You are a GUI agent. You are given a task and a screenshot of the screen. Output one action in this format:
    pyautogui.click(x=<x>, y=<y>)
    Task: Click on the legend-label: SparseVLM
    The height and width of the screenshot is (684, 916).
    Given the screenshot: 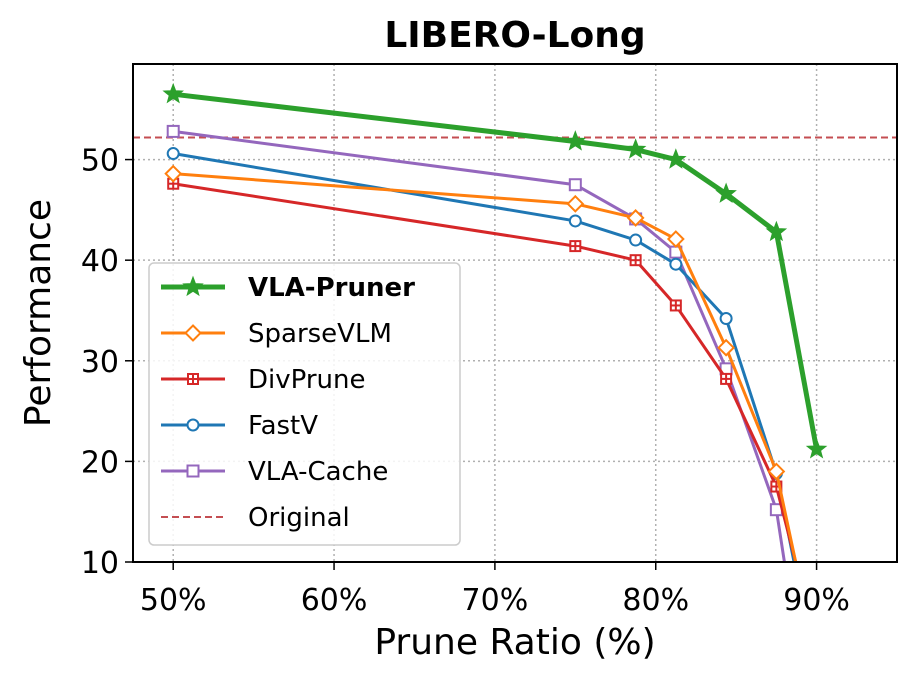 What is the action you would take?
    pyautogui.click(x=320, y=334)
    